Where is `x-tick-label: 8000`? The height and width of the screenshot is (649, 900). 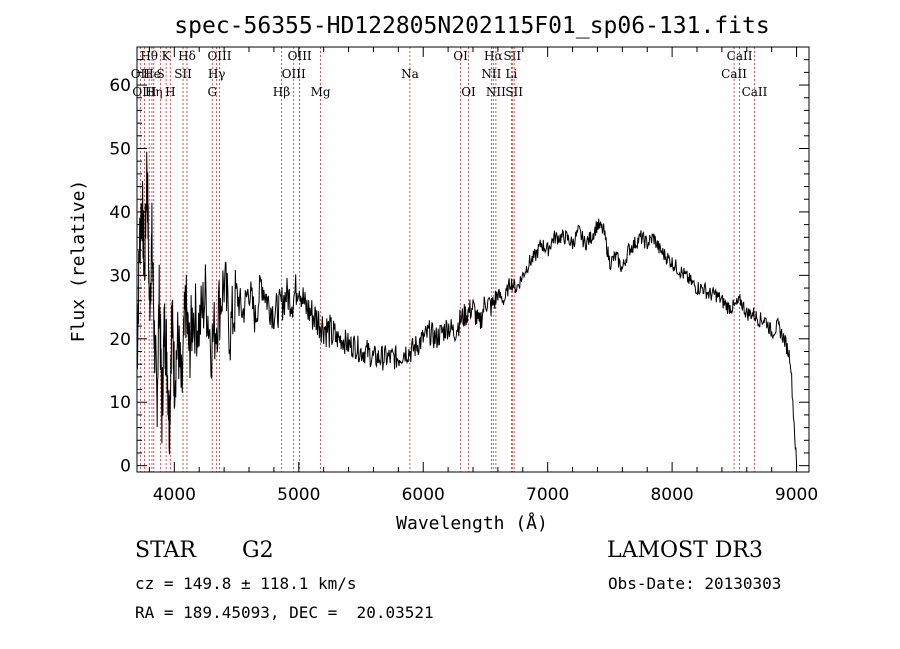
x-tick-label: 8000 is located at coordinates (671, 495).